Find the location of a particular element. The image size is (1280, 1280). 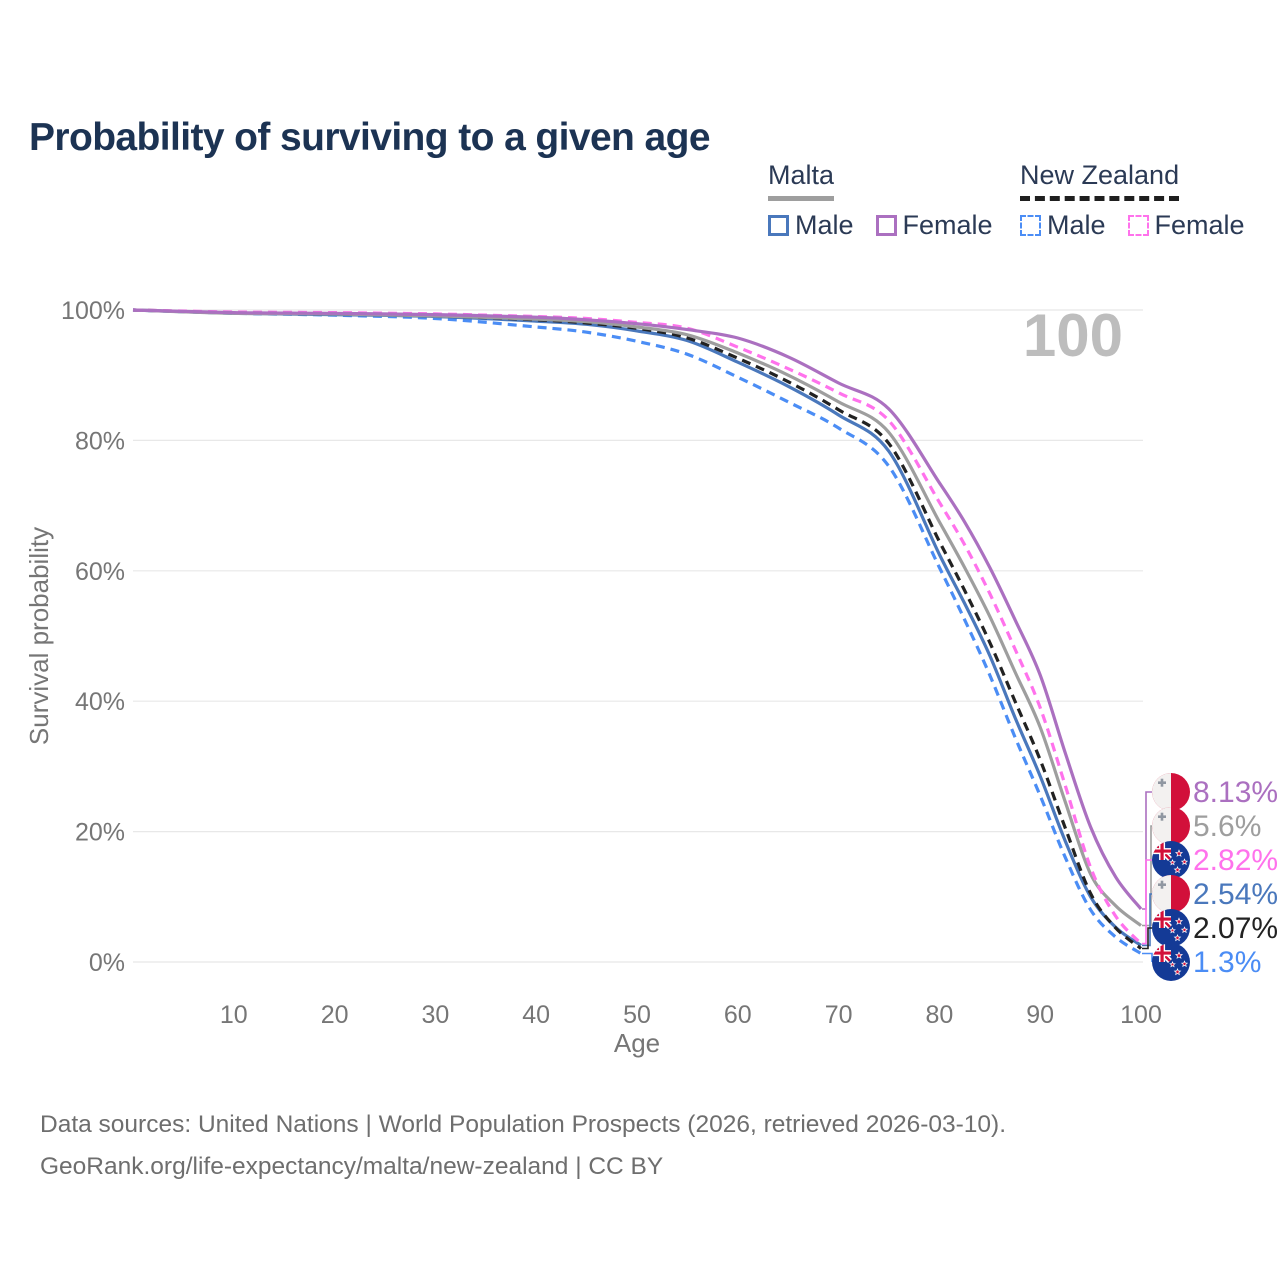

y-tick-label: 100% is located at coordinates (93, 311).